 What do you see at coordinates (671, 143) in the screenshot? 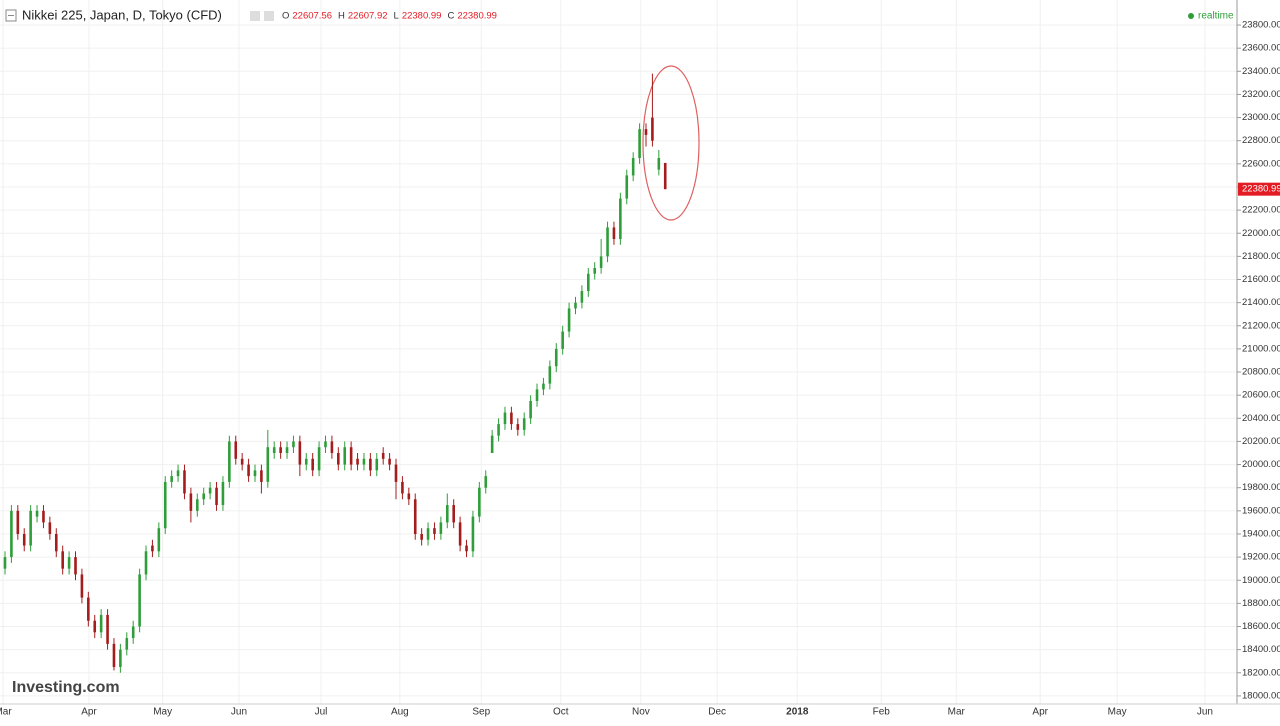
I see `annotation-circle` at bounding box center [671, 143].